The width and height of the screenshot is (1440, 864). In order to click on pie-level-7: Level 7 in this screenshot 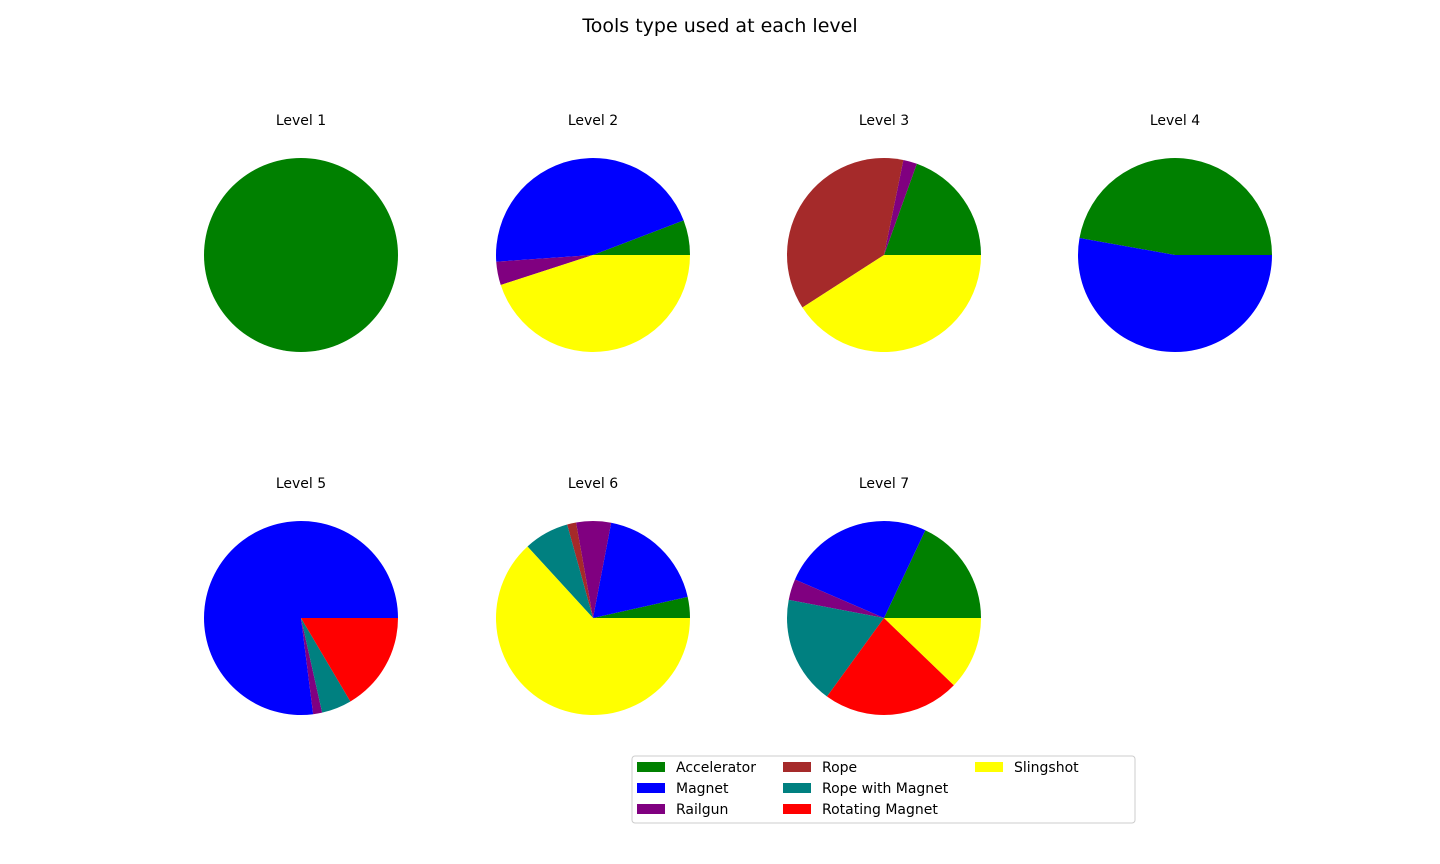, I will do `click(884, 595)`.